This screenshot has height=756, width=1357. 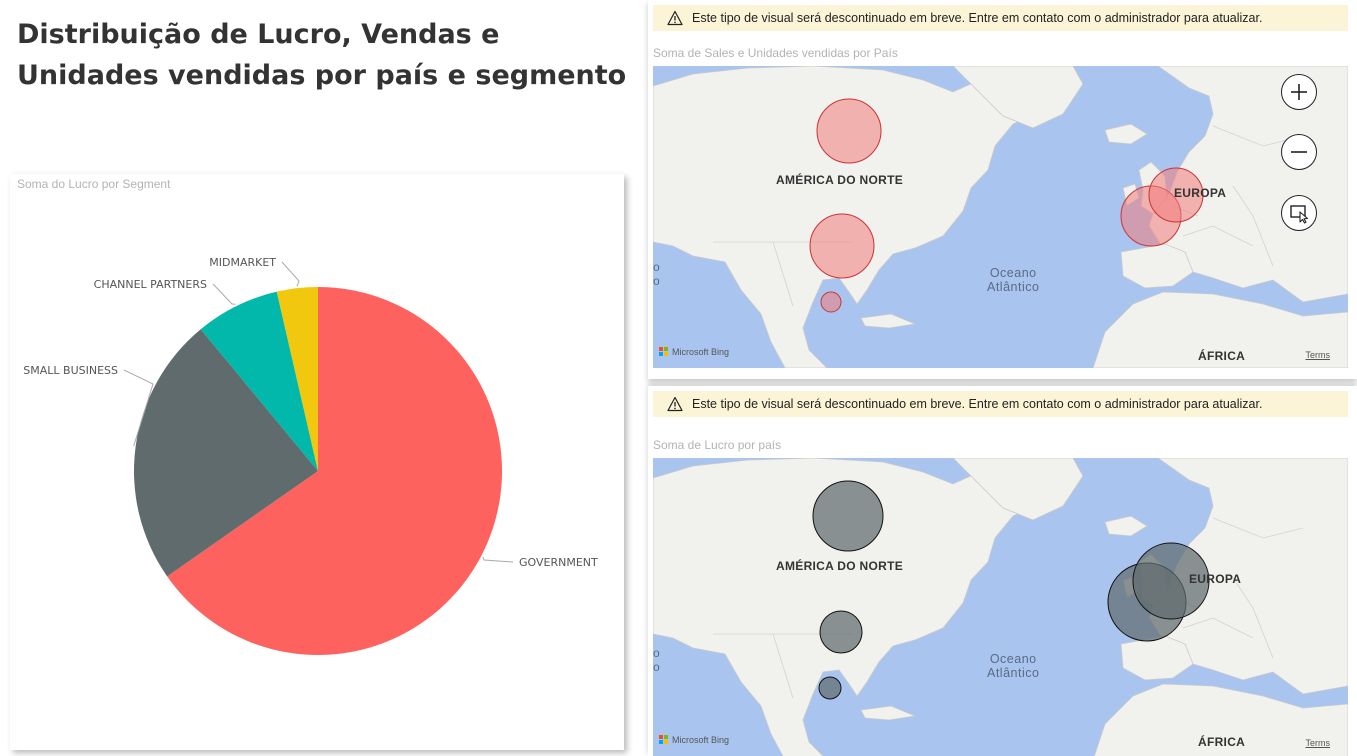 I want to click on zoom-out-icon, so click(x=1299, y=152).